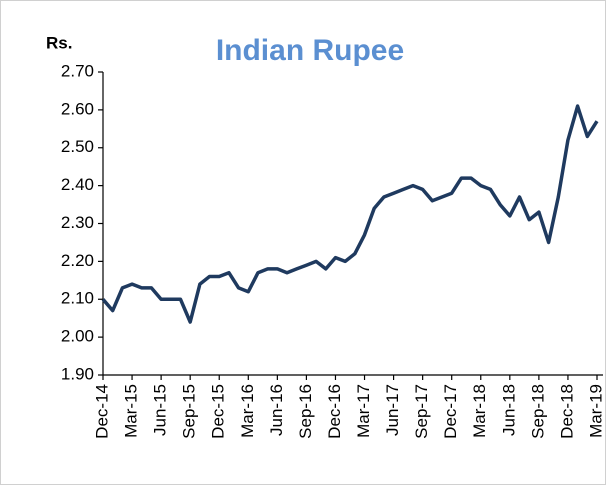 The width and height of the screenshot is (606, 485). I want to click on y-tick-label: 2.60, so click(77, 108).